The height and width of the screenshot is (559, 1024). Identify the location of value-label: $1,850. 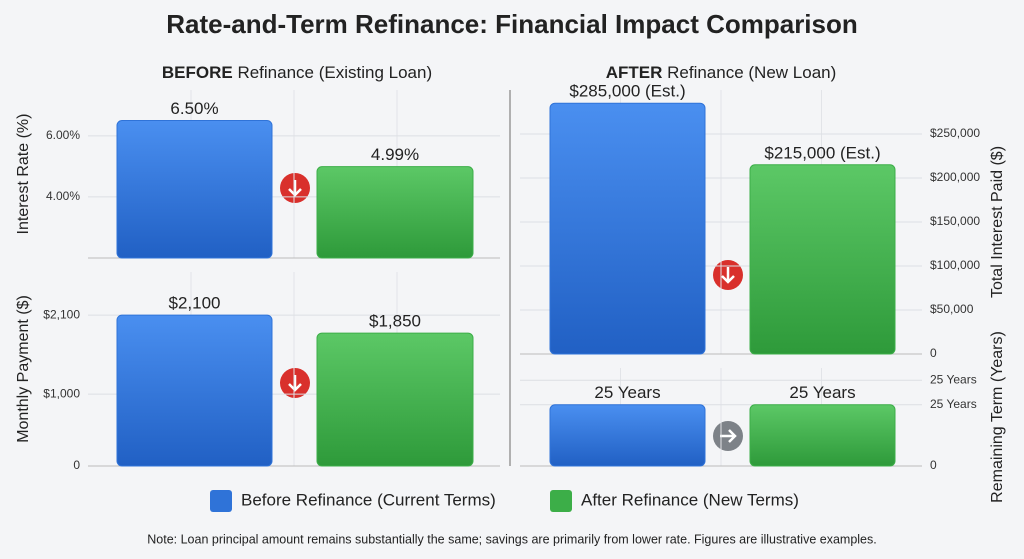
(395, 321).